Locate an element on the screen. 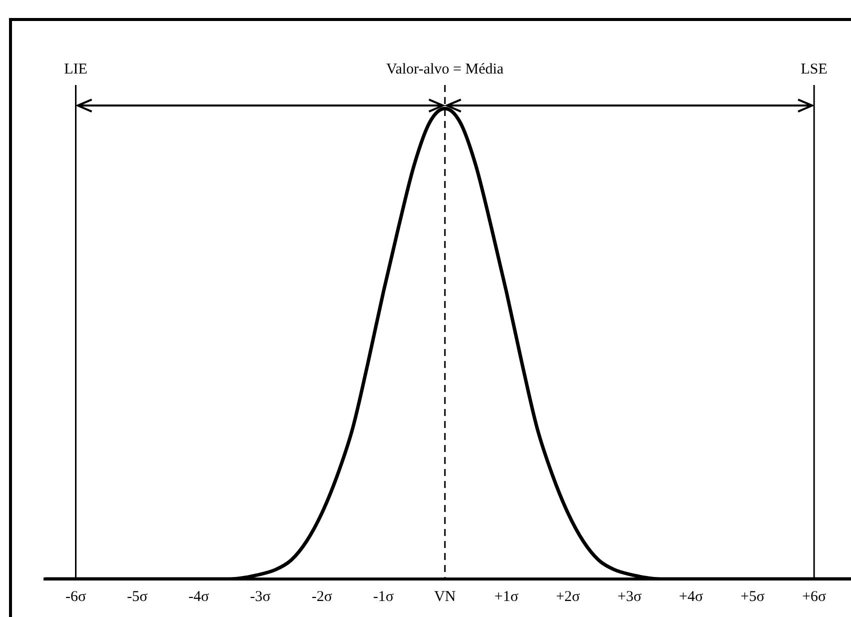 The width and height of the screenshot is (851, 617). x-tick-label: +6σ is located at coordinates (814, 596).